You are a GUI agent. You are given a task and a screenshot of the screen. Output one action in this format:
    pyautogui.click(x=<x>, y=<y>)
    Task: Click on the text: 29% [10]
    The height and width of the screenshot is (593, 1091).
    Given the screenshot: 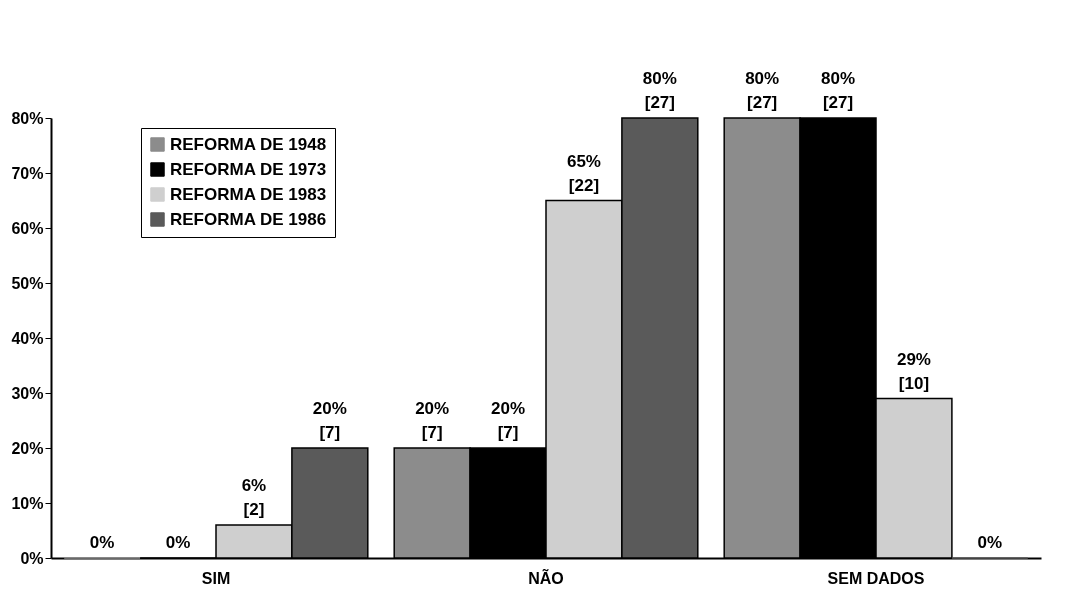 What is the action you would take?
    pyautogui.click(x=913, y=371)
    